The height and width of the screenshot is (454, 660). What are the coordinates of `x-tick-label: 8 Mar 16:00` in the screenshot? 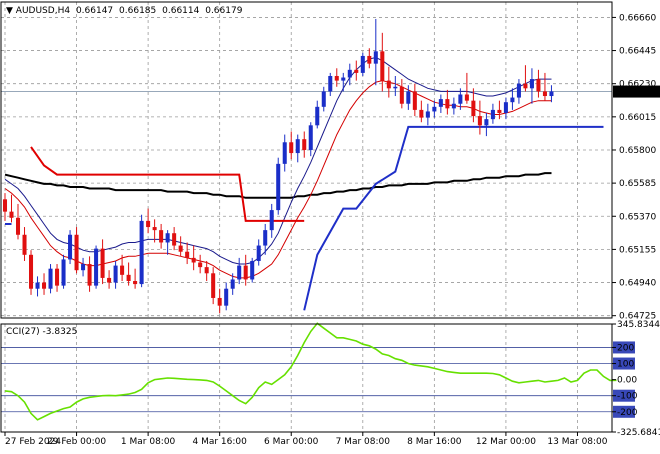 It's located at (434, 442).